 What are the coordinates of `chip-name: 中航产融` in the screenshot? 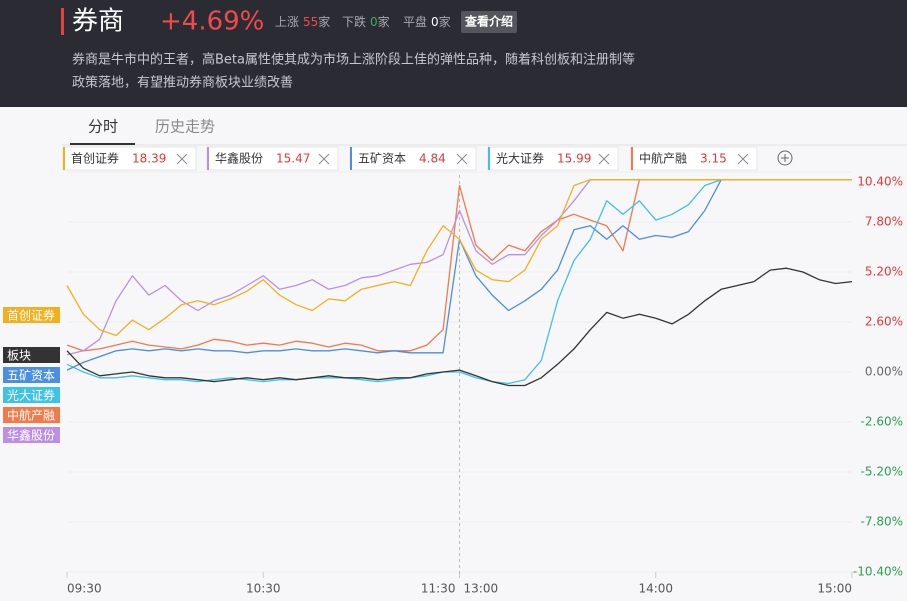 It's located at (663, 158).